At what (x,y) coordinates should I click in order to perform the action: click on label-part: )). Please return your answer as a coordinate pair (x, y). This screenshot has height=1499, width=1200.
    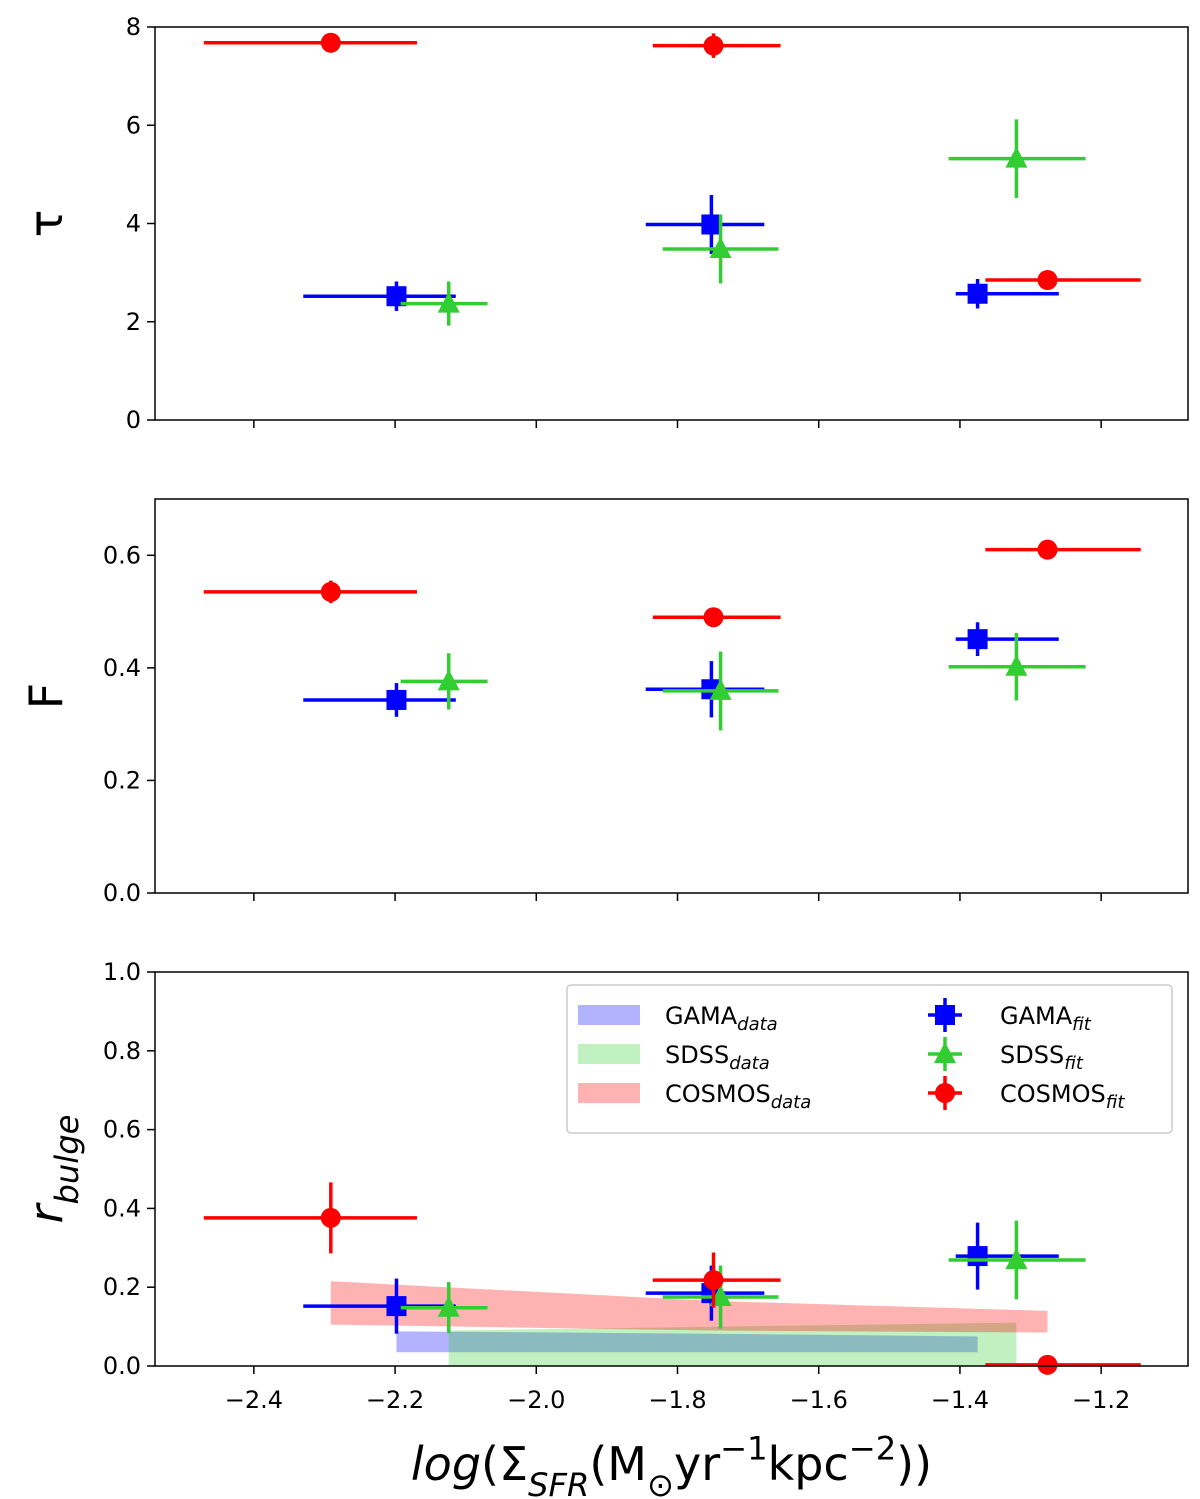
    Looking at the image, I should click on (914, 1464).